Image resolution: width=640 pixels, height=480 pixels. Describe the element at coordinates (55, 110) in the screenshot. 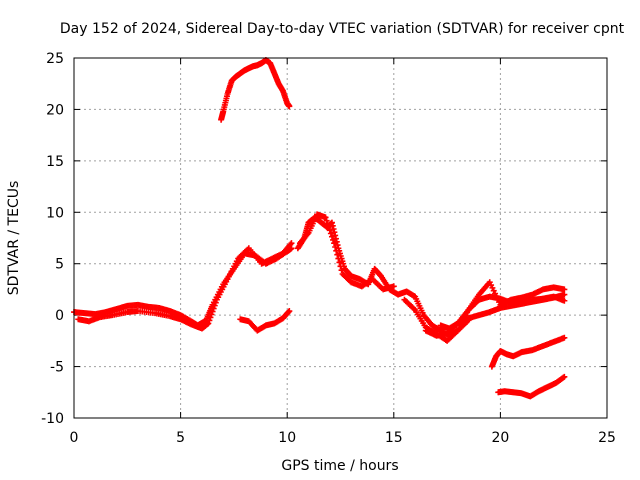

I see `y-tick-label: 20` at that location.